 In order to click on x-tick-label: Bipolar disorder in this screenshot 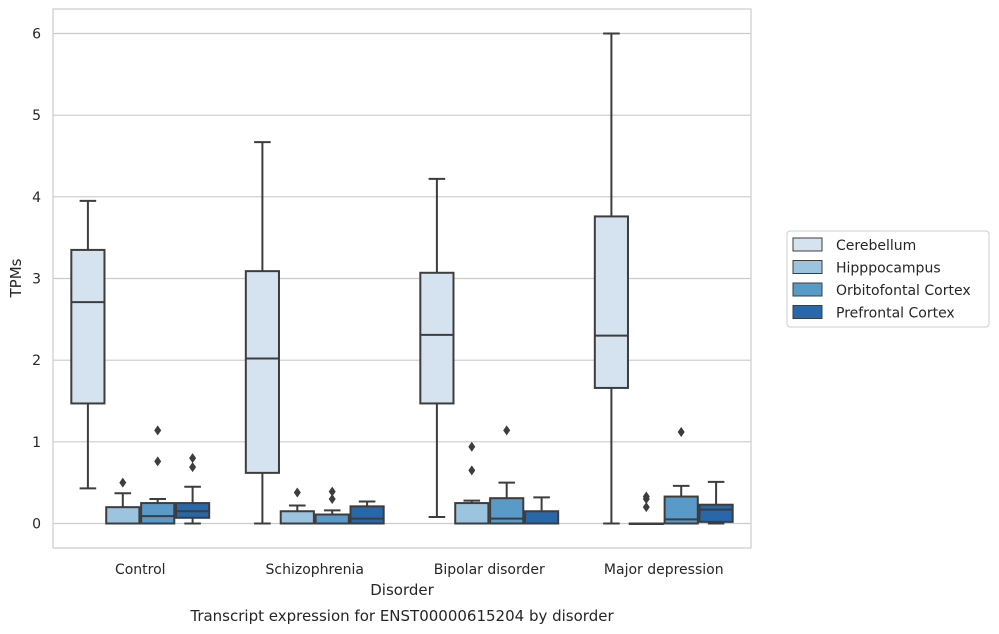, I will do `click(489, 570)`.